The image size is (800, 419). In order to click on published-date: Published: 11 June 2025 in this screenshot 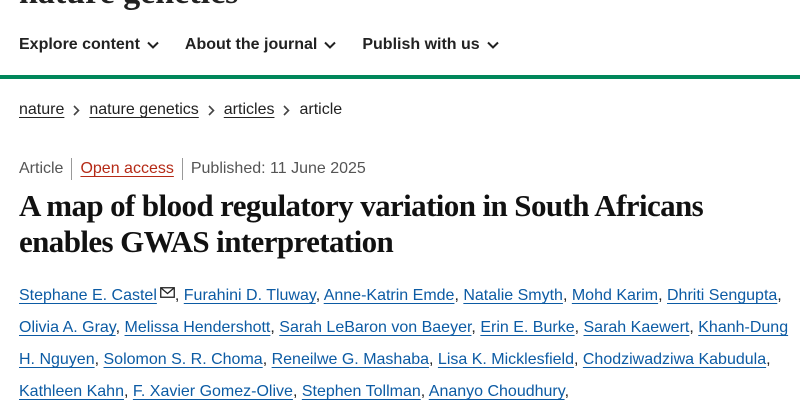, I will do `click(278, 168)`.